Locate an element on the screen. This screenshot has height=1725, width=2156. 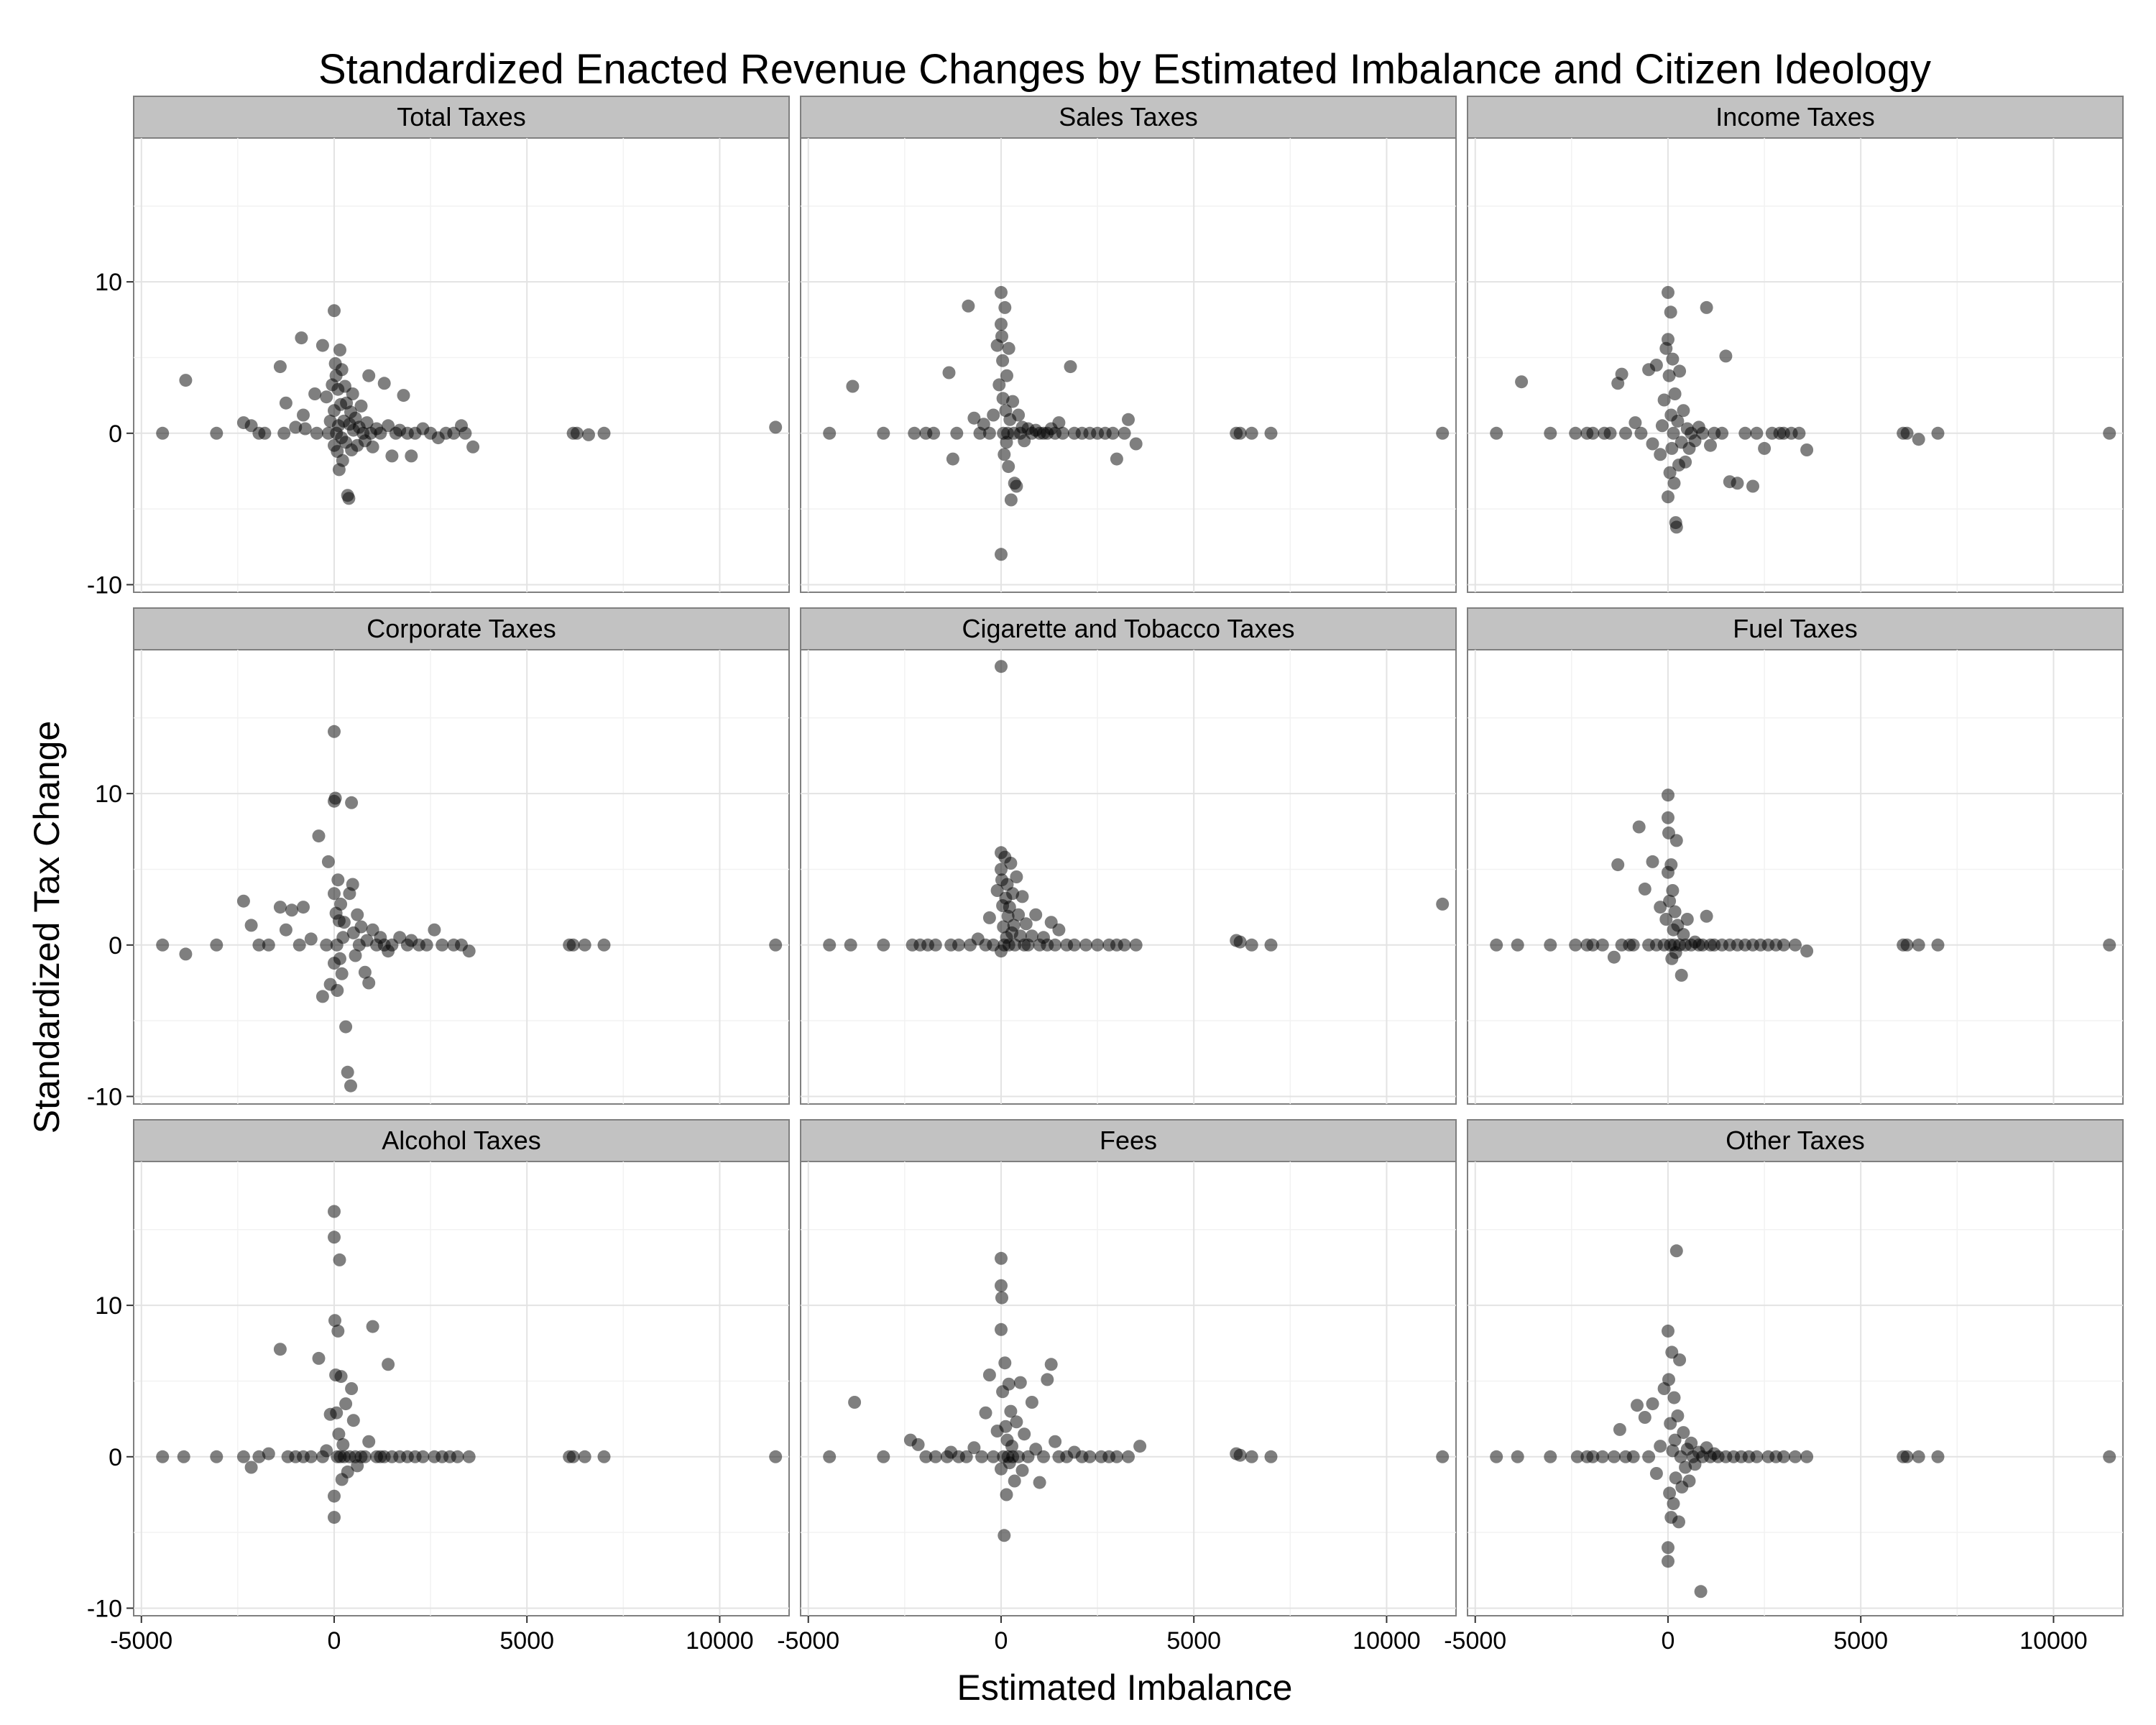
x-tick-label: 0 is located at coordinates (334, 1641).